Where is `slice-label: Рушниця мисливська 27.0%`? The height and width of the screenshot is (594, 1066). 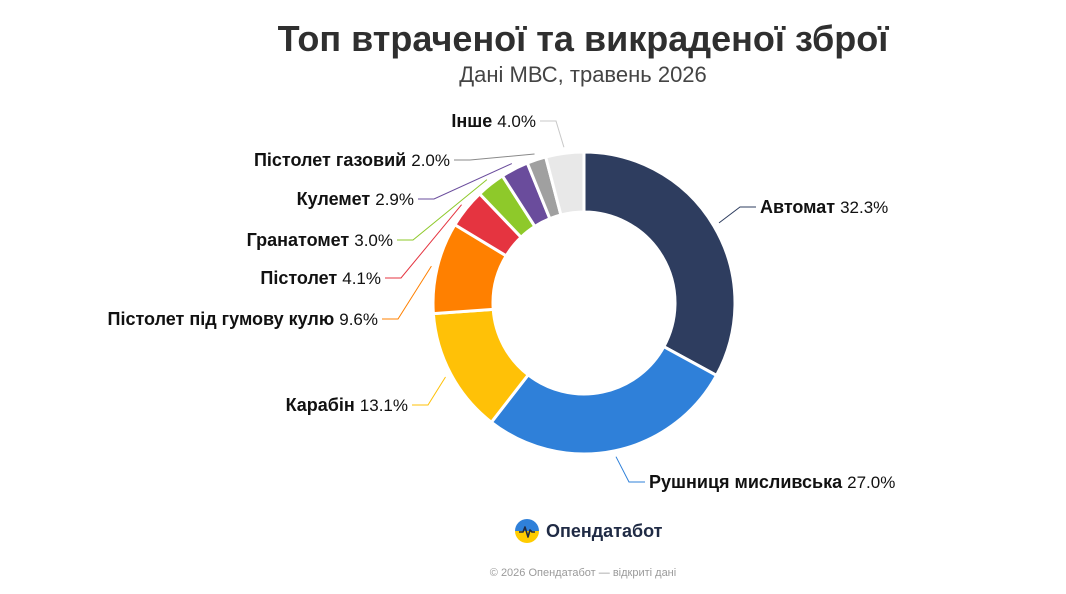
slice-label: Рушниця мисливська 27.0% is located at coordinates (772, 482).